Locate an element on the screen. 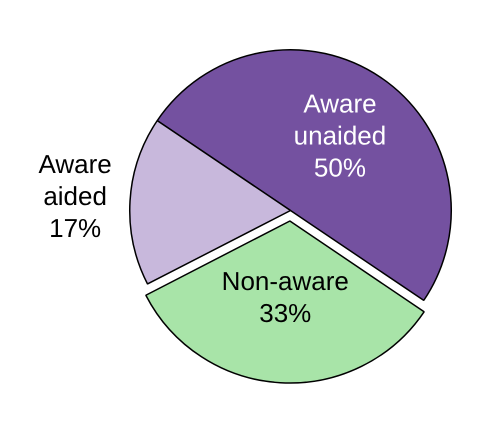  data-label: 33% is located at coordinates (285, 313).